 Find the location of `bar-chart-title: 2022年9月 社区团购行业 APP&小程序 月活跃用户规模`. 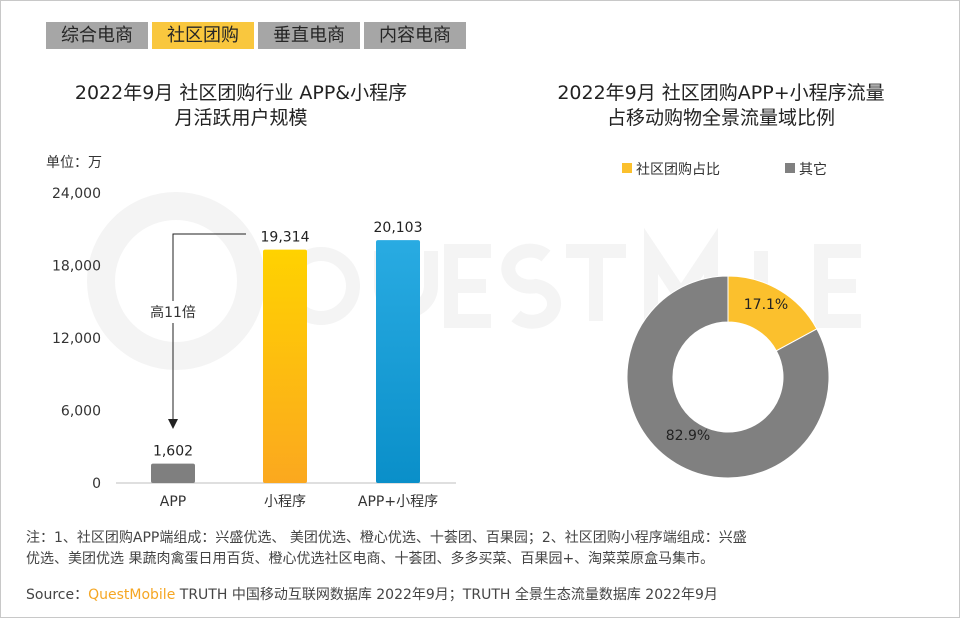

bar-chart-title: 2022年9月 社区团购行业 APP&小程序 月活跃用户规模 is located at coordinates (241, 106).